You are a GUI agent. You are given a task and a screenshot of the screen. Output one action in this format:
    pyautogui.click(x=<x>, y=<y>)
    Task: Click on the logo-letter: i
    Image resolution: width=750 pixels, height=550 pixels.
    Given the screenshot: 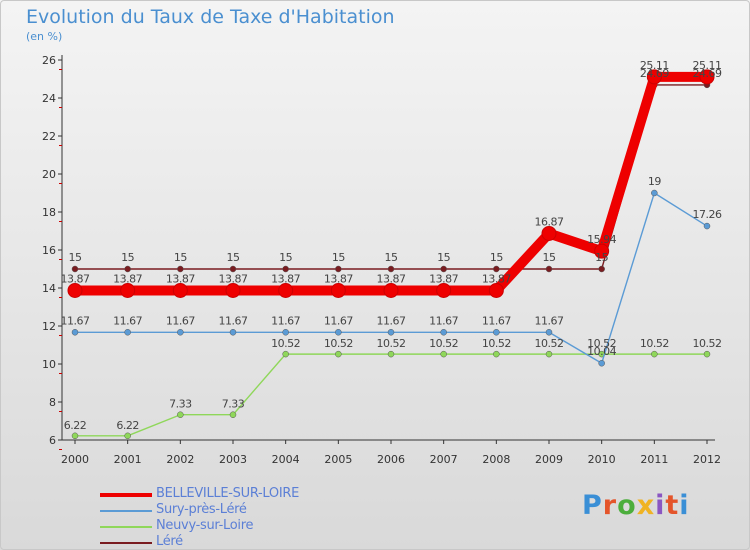 What is the action you would take?
    pyautogui.click(x=684, y=505)
    